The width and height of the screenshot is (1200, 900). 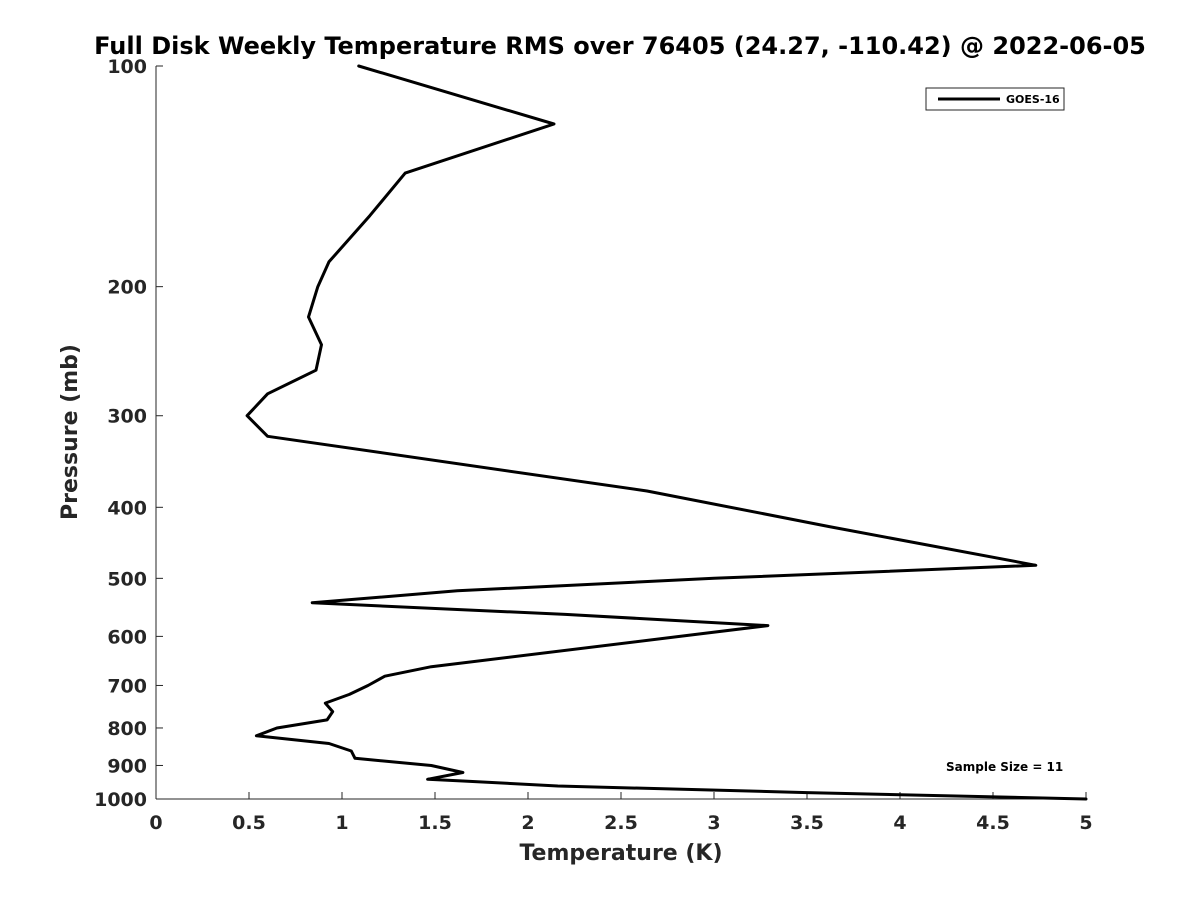 I want to click on x-tick-label: 1, so click(x=341, y=823).